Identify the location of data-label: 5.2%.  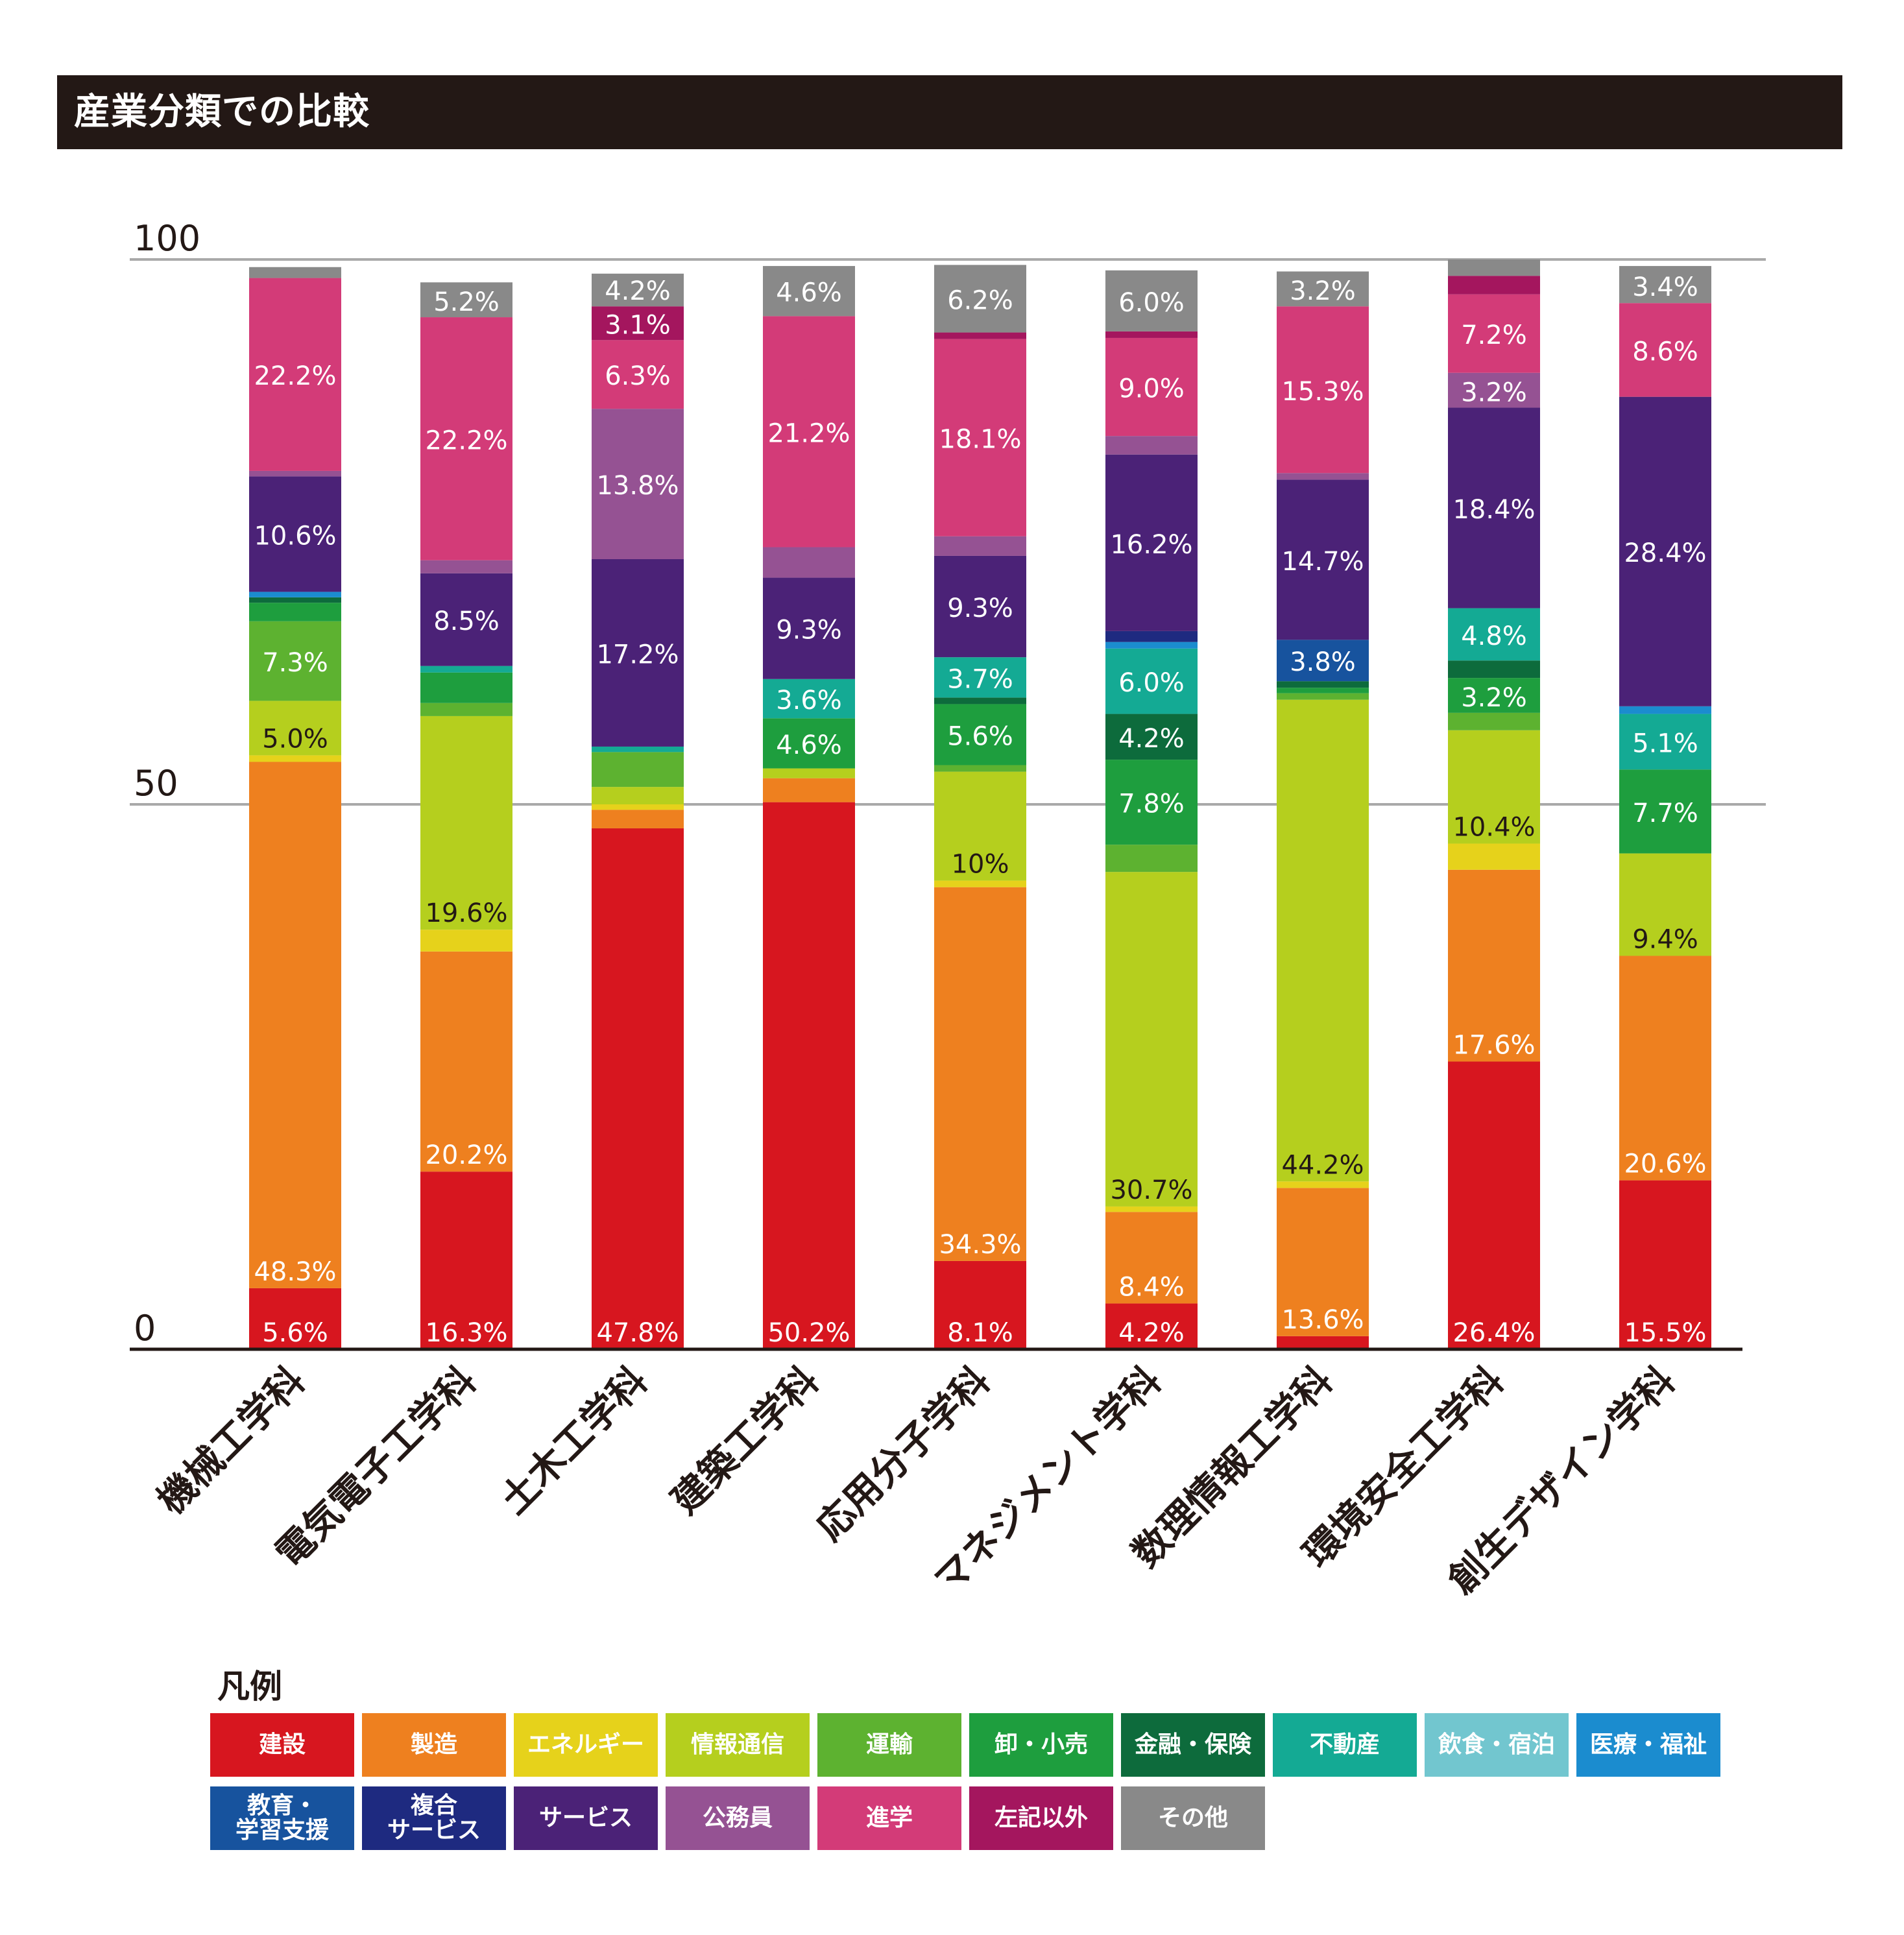
(467, 302).